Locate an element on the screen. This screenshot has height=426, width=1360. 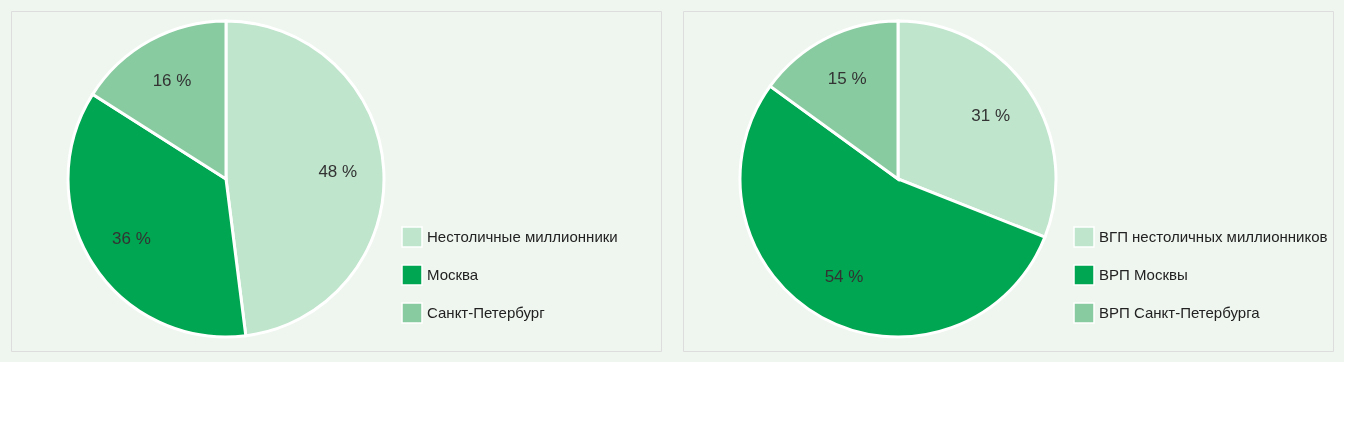
data-label: 54 % is located at coordinates (844, 277).